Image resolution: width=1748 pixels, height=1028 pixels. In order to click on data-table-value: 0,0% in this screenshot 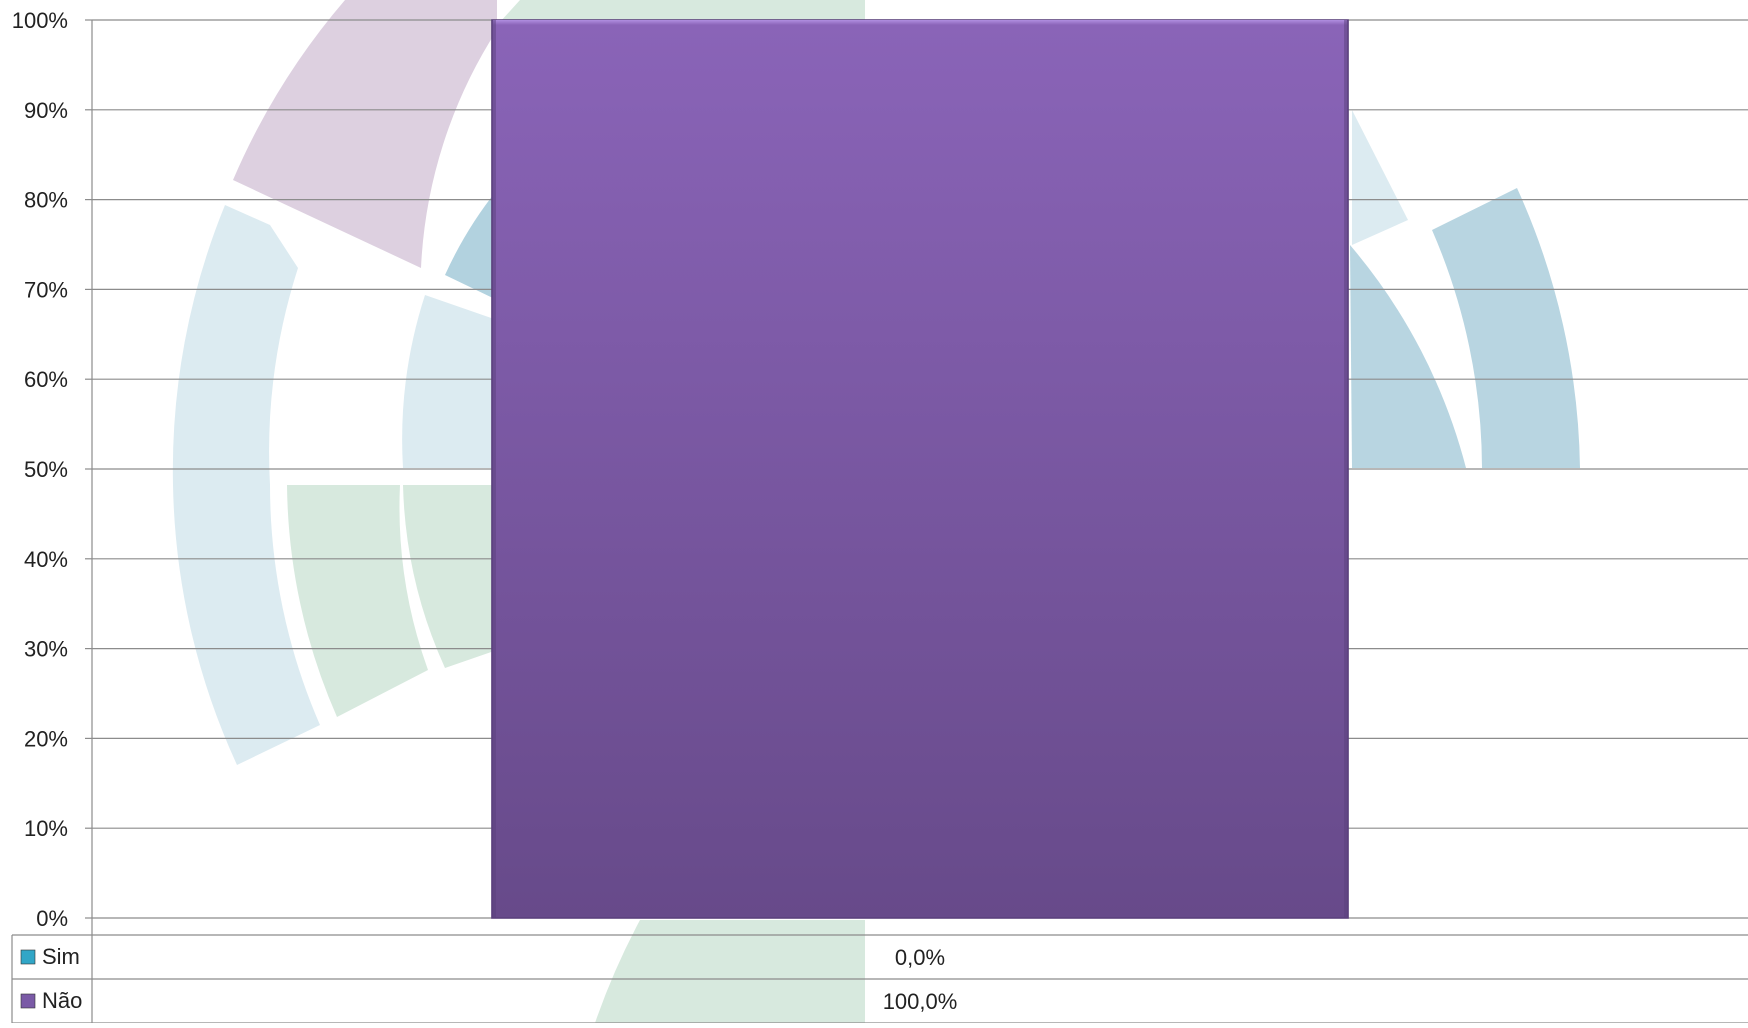, I will do `click(920, 957)`.